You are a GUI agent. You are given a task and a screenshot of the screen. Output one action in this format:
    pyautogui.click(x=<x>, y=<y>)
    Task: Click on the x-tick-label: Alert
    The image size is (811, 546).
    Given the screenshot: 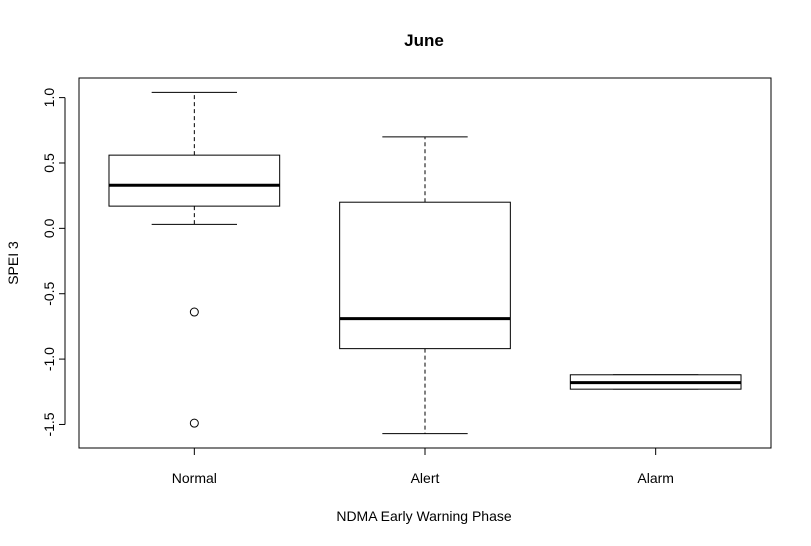 What is the action you would take?
    pyautogui.click(x=425, y=478)
    